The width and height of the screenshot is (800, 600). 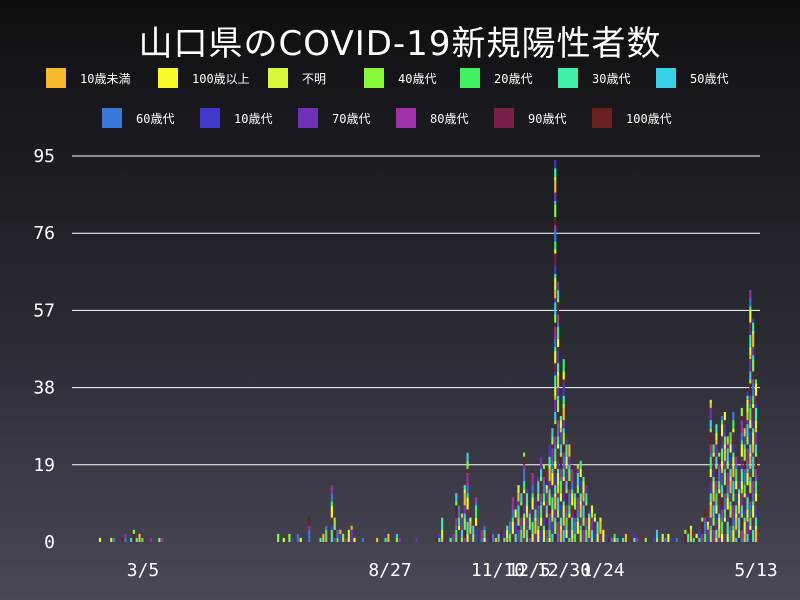 What do you see at coordinates (400, 44) in the screenshot?
I see `chart-title: 山口県のCOVID-19新規陽性者数` at bounding box center [400, 44].